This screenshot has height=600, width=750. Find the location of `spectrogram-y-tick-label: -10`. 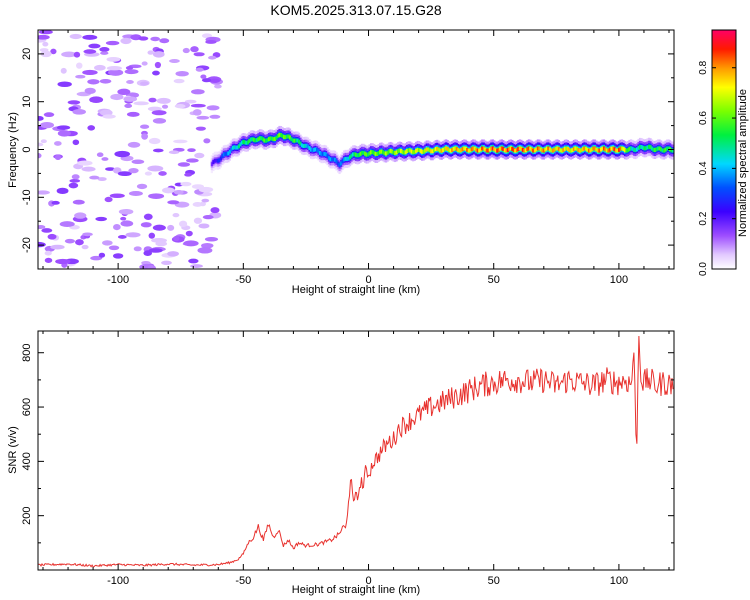

spectrogram-y-tick-label: -10 is located at coordinates (27, 197).